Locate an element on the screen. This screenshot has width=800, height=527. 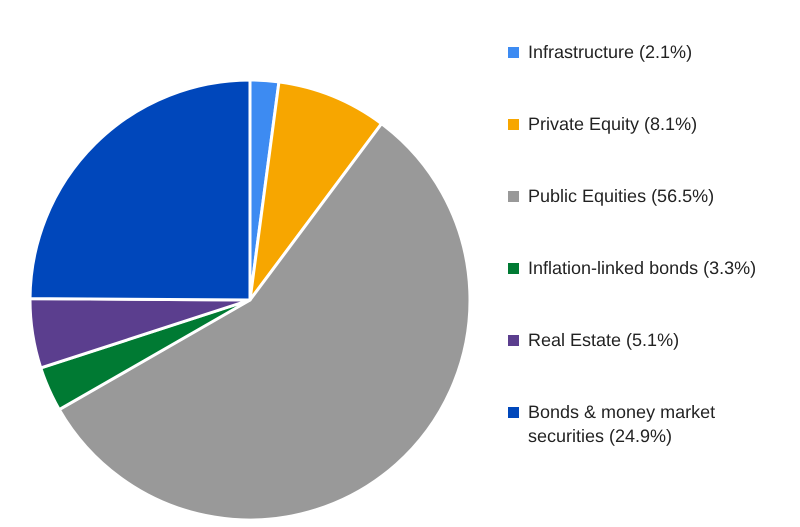
legend-label: Private Equity (8.1%) is located at coordinates (613, 124).